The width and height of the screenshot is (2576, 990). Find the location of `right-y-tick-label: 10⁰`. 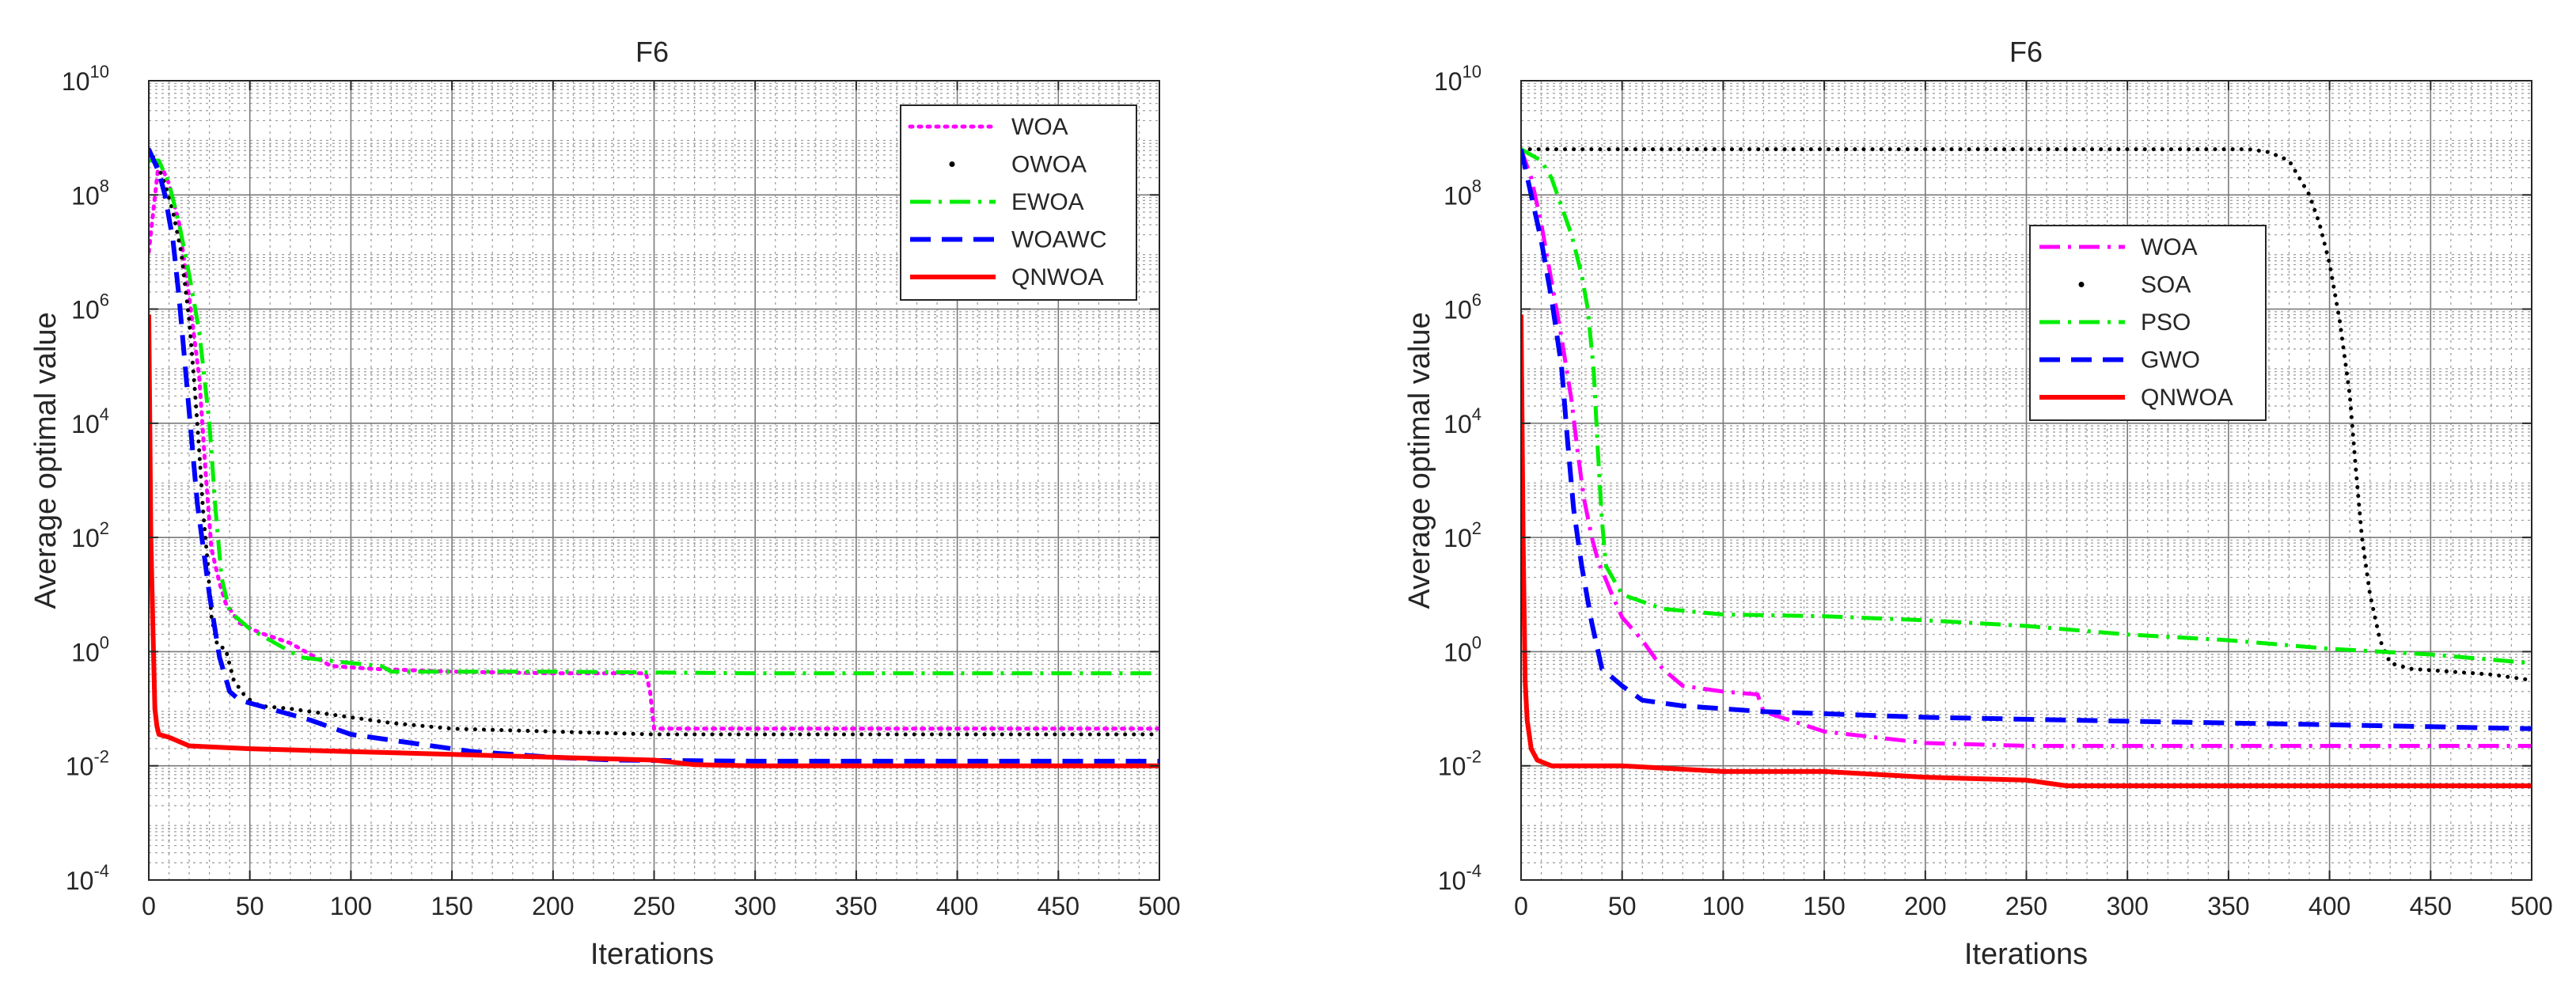

right-y-tick-label: 10⁰ is located at coordinates (1462, 649).